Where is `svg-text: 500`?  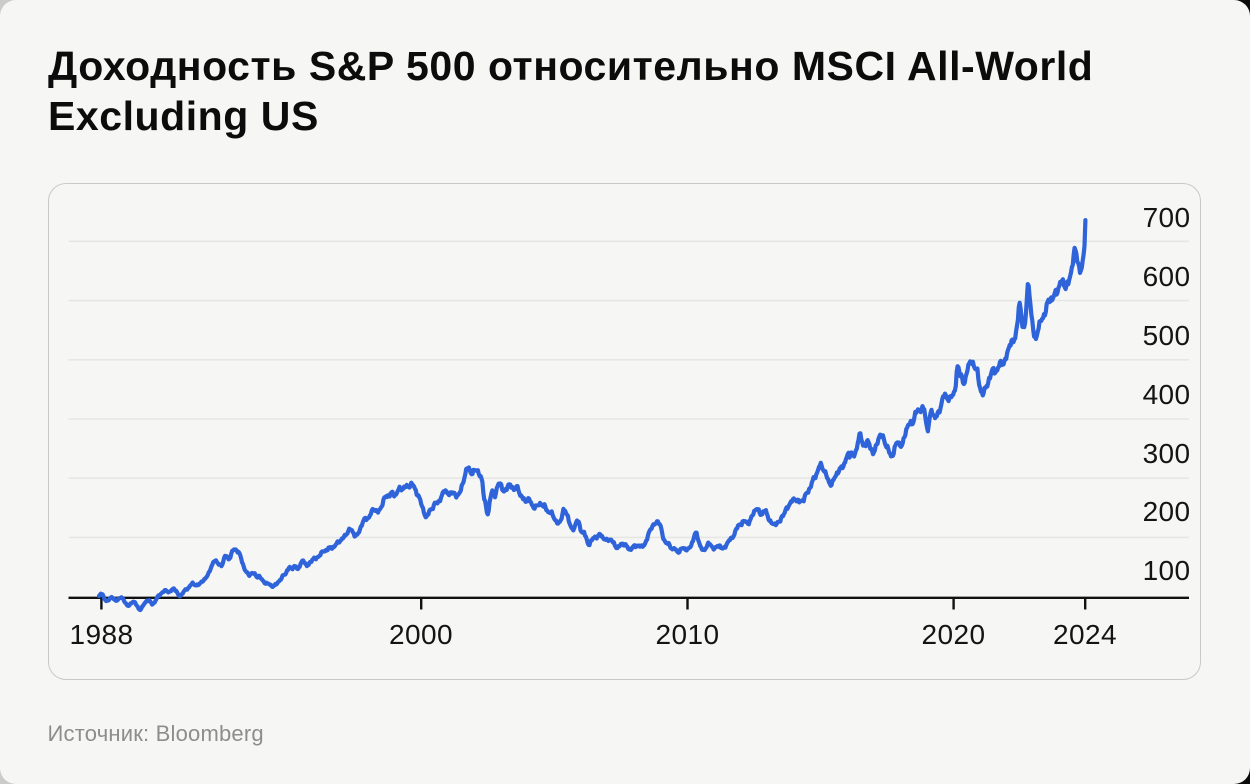
svg-text: 500 is located at coordinates (1167, 335).